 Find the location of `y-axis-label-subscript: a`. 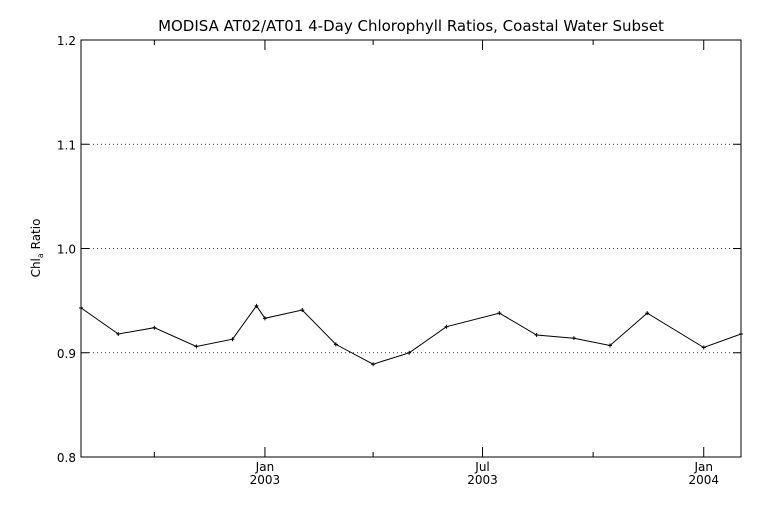

y-axis-label-subscript: a is located at coordinates (40, 255).